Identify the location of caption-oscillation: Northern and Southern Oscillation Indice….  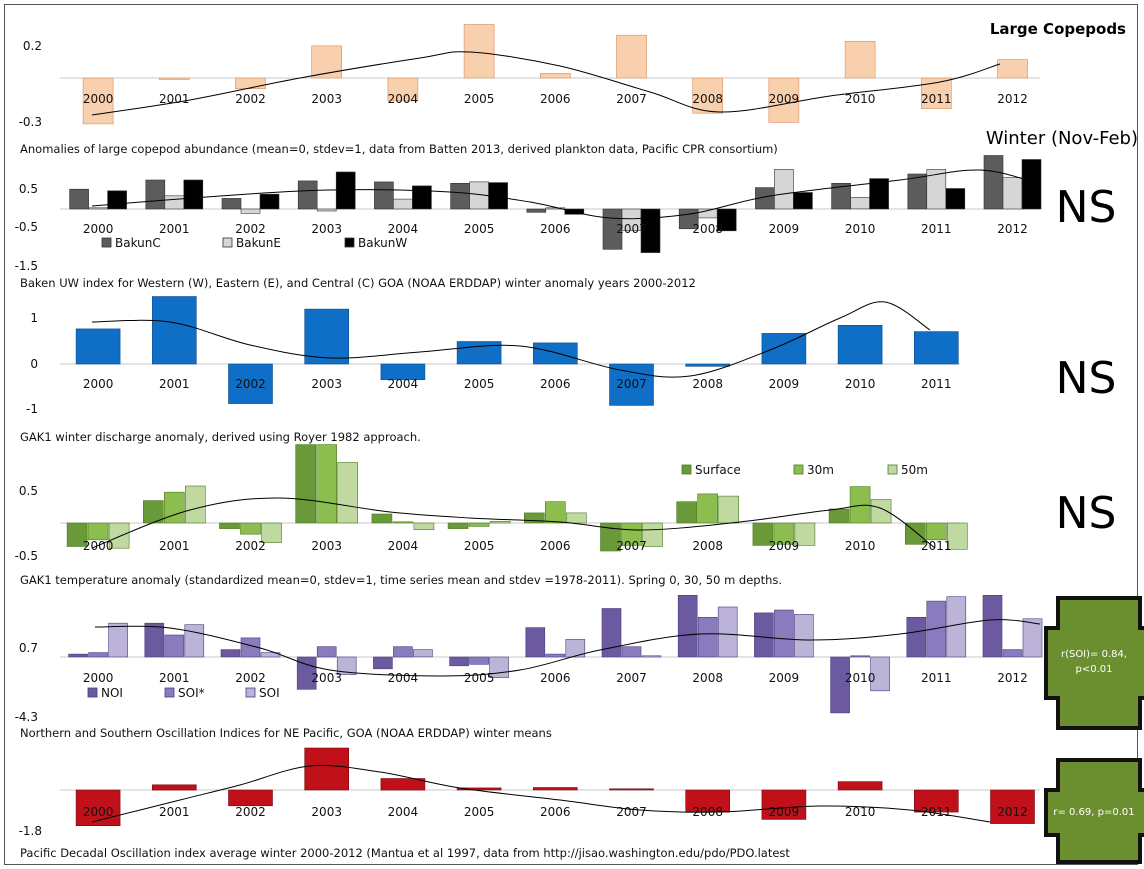
(286, 733).